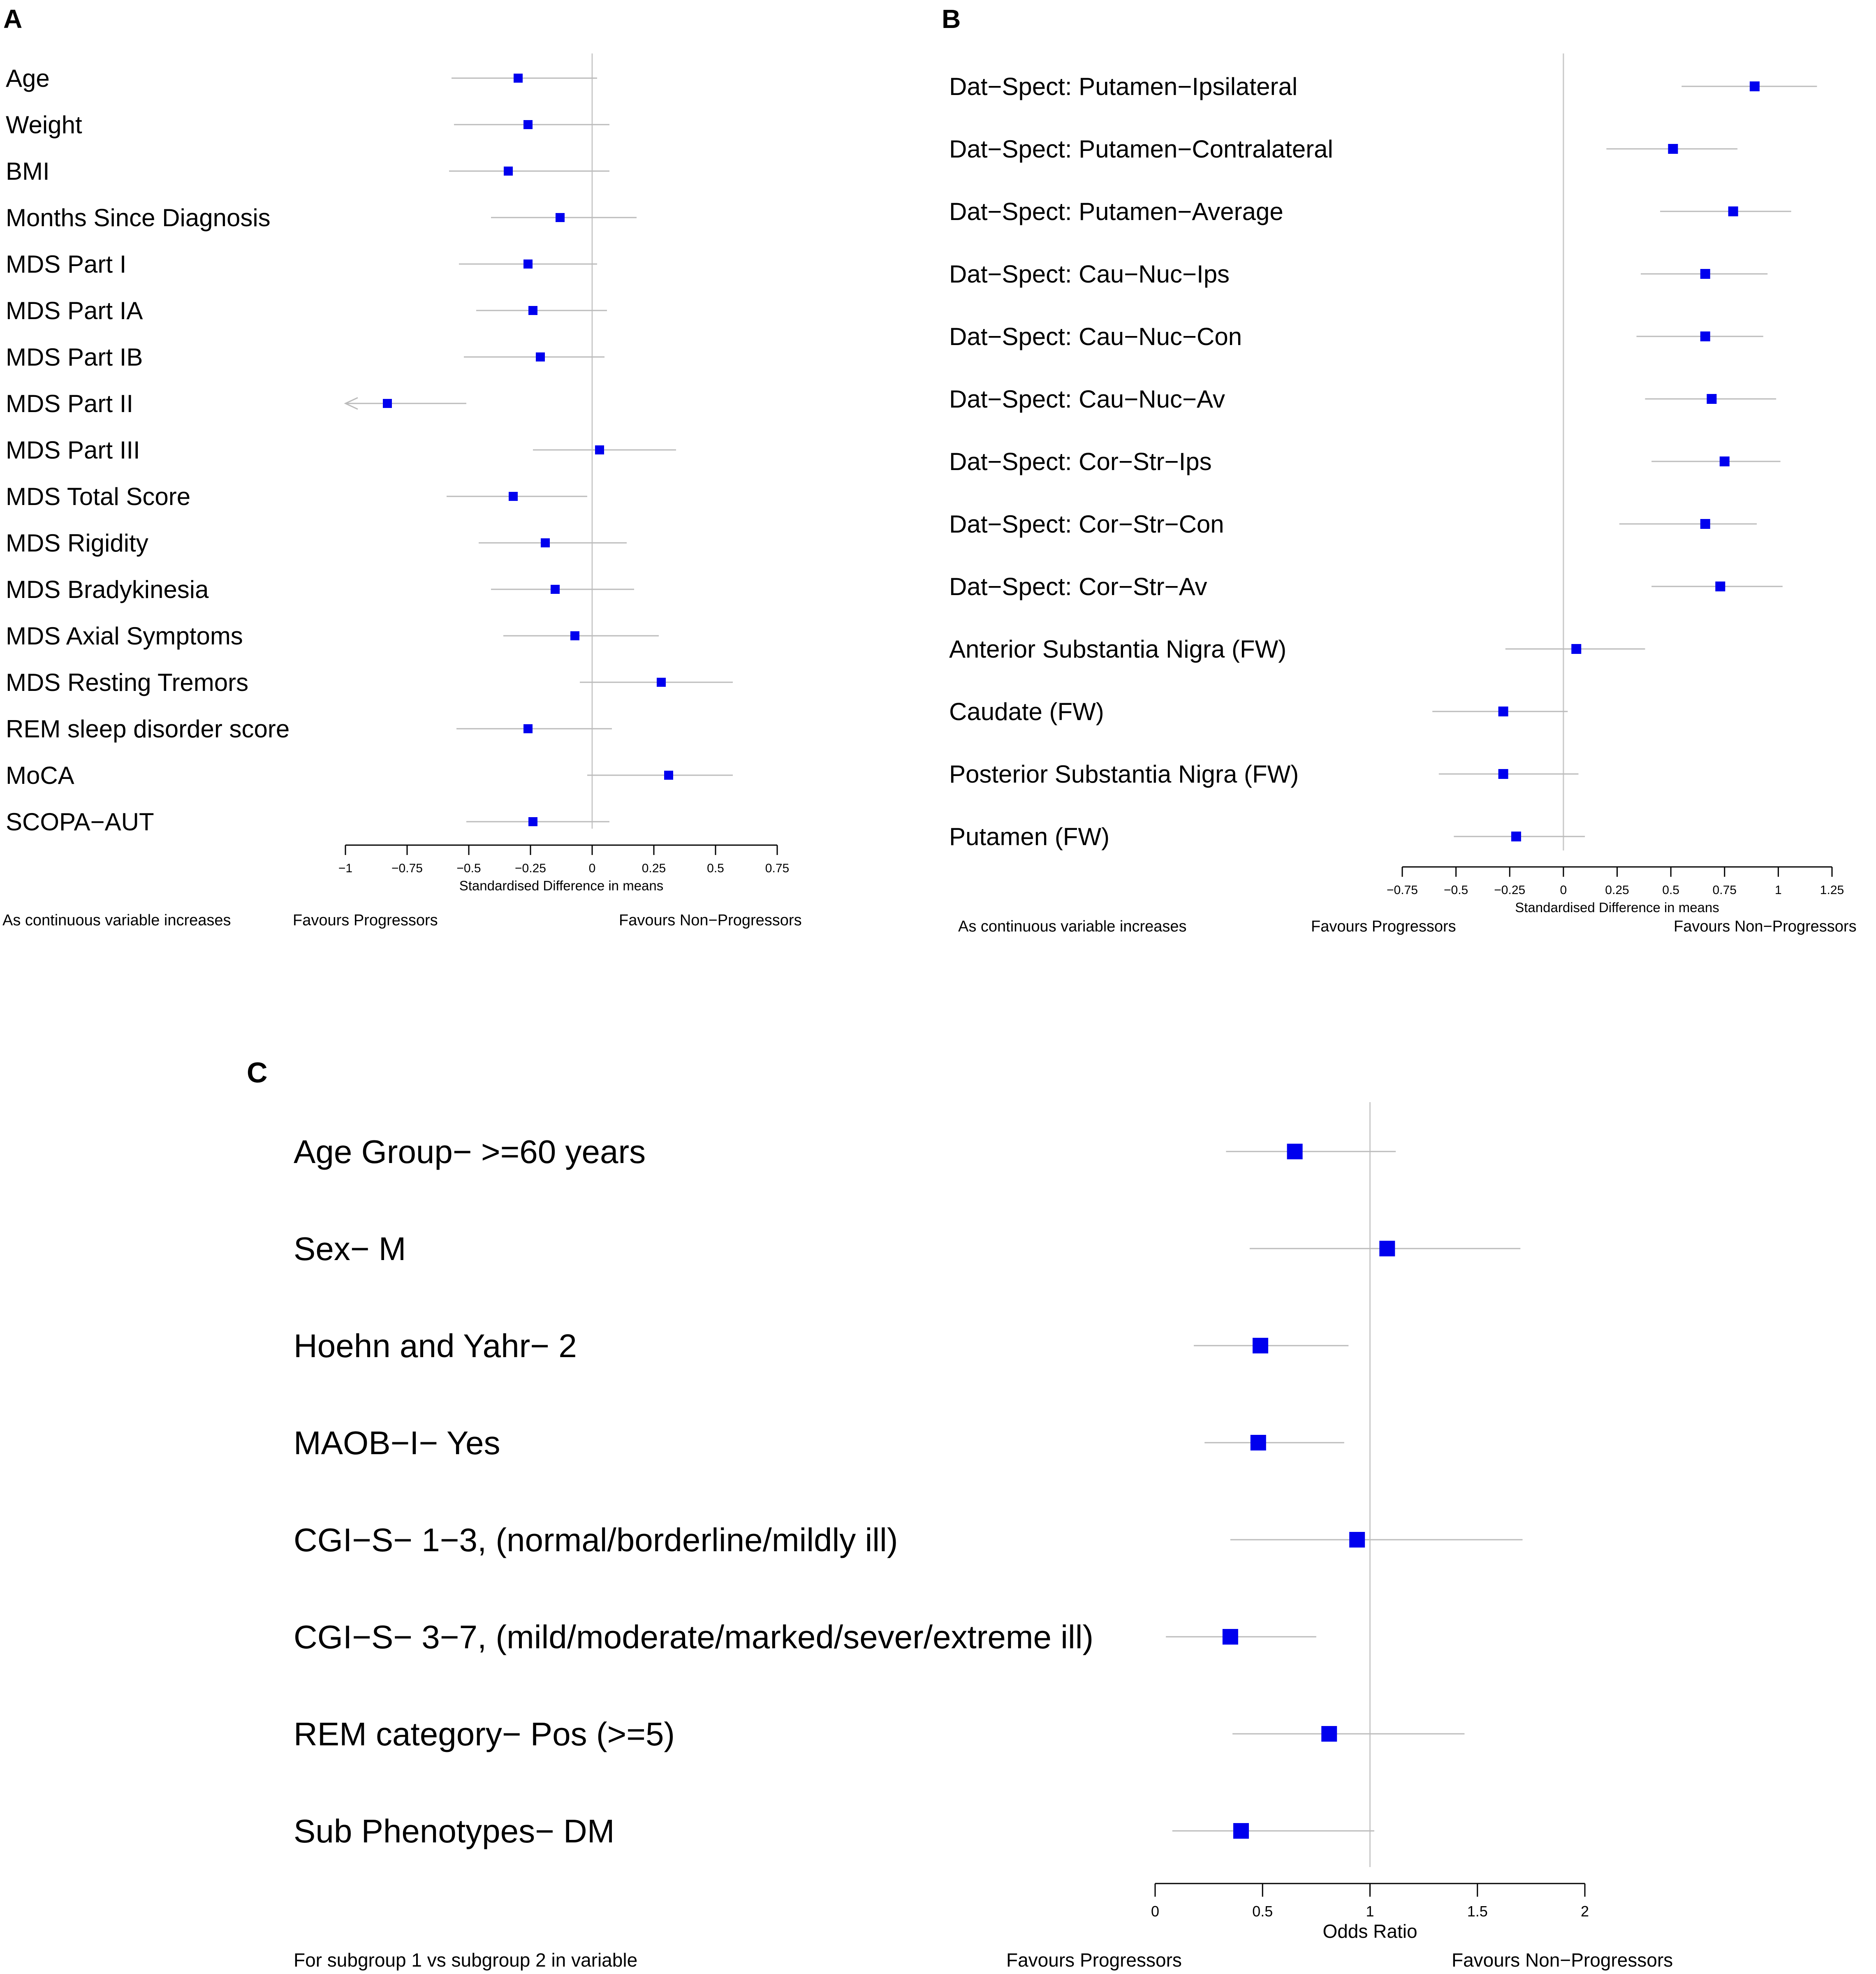  I want to click on panel-a-letter: A, so click(12, 19).